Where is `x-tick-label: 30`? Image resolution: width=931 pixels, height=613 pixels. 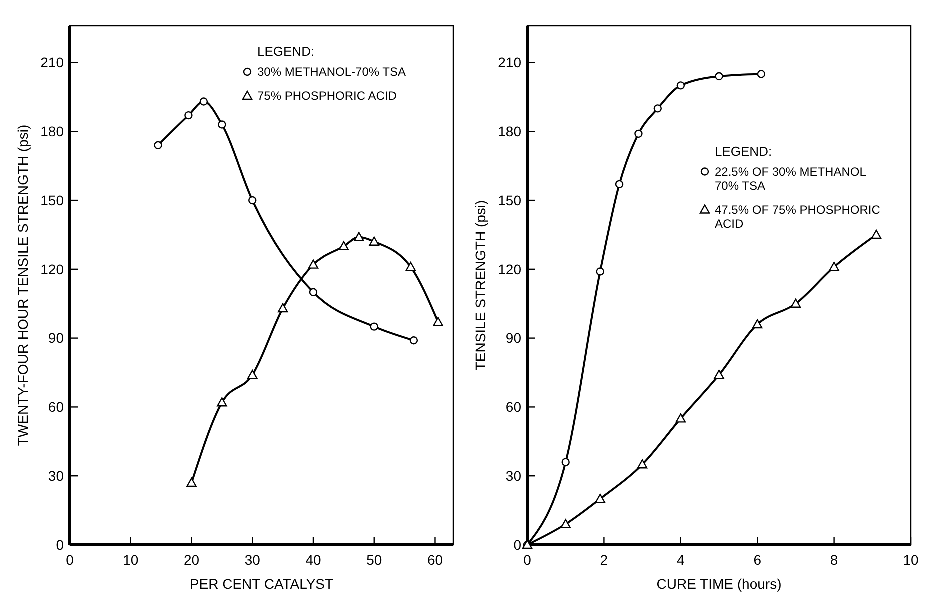
x-tick-label: 30 is located at coordinates (252, 560).